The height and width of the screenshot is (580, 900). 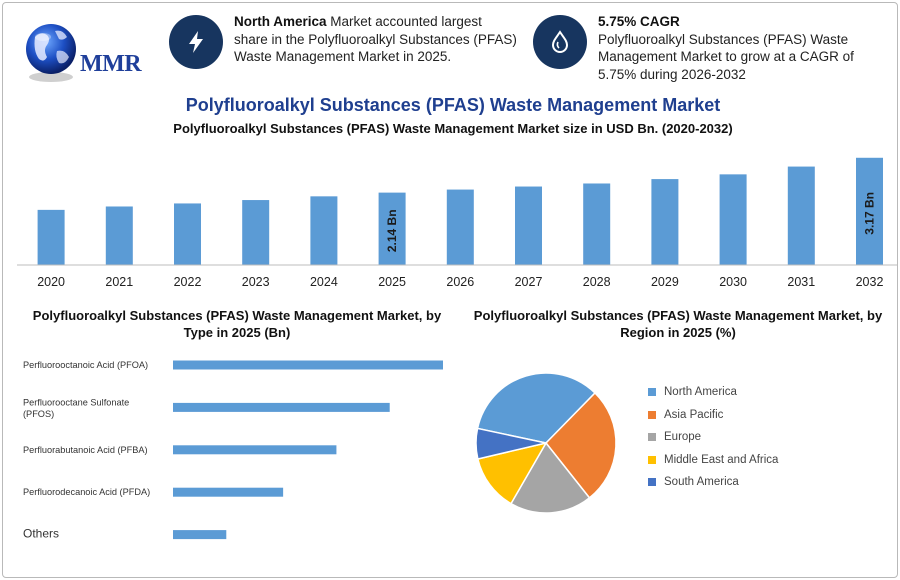 What do you see at coordinates (51, 237) in the screenshot?
I see `bar-2020` at bounding box center [51, 237].